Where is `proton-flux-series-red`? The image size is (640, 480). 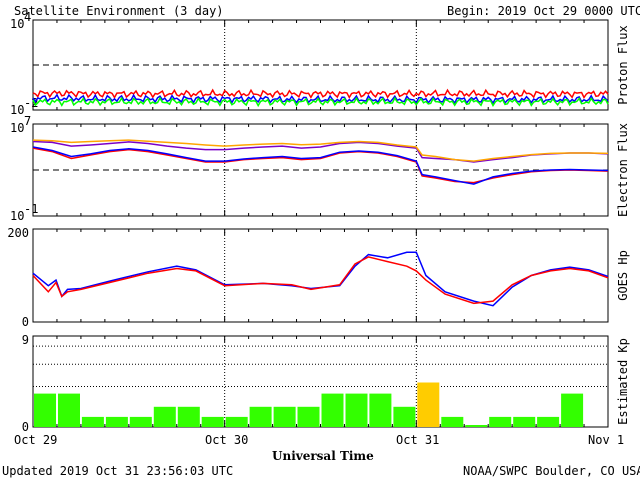 proton-flux-series-red is located at coordinates (320, 94).